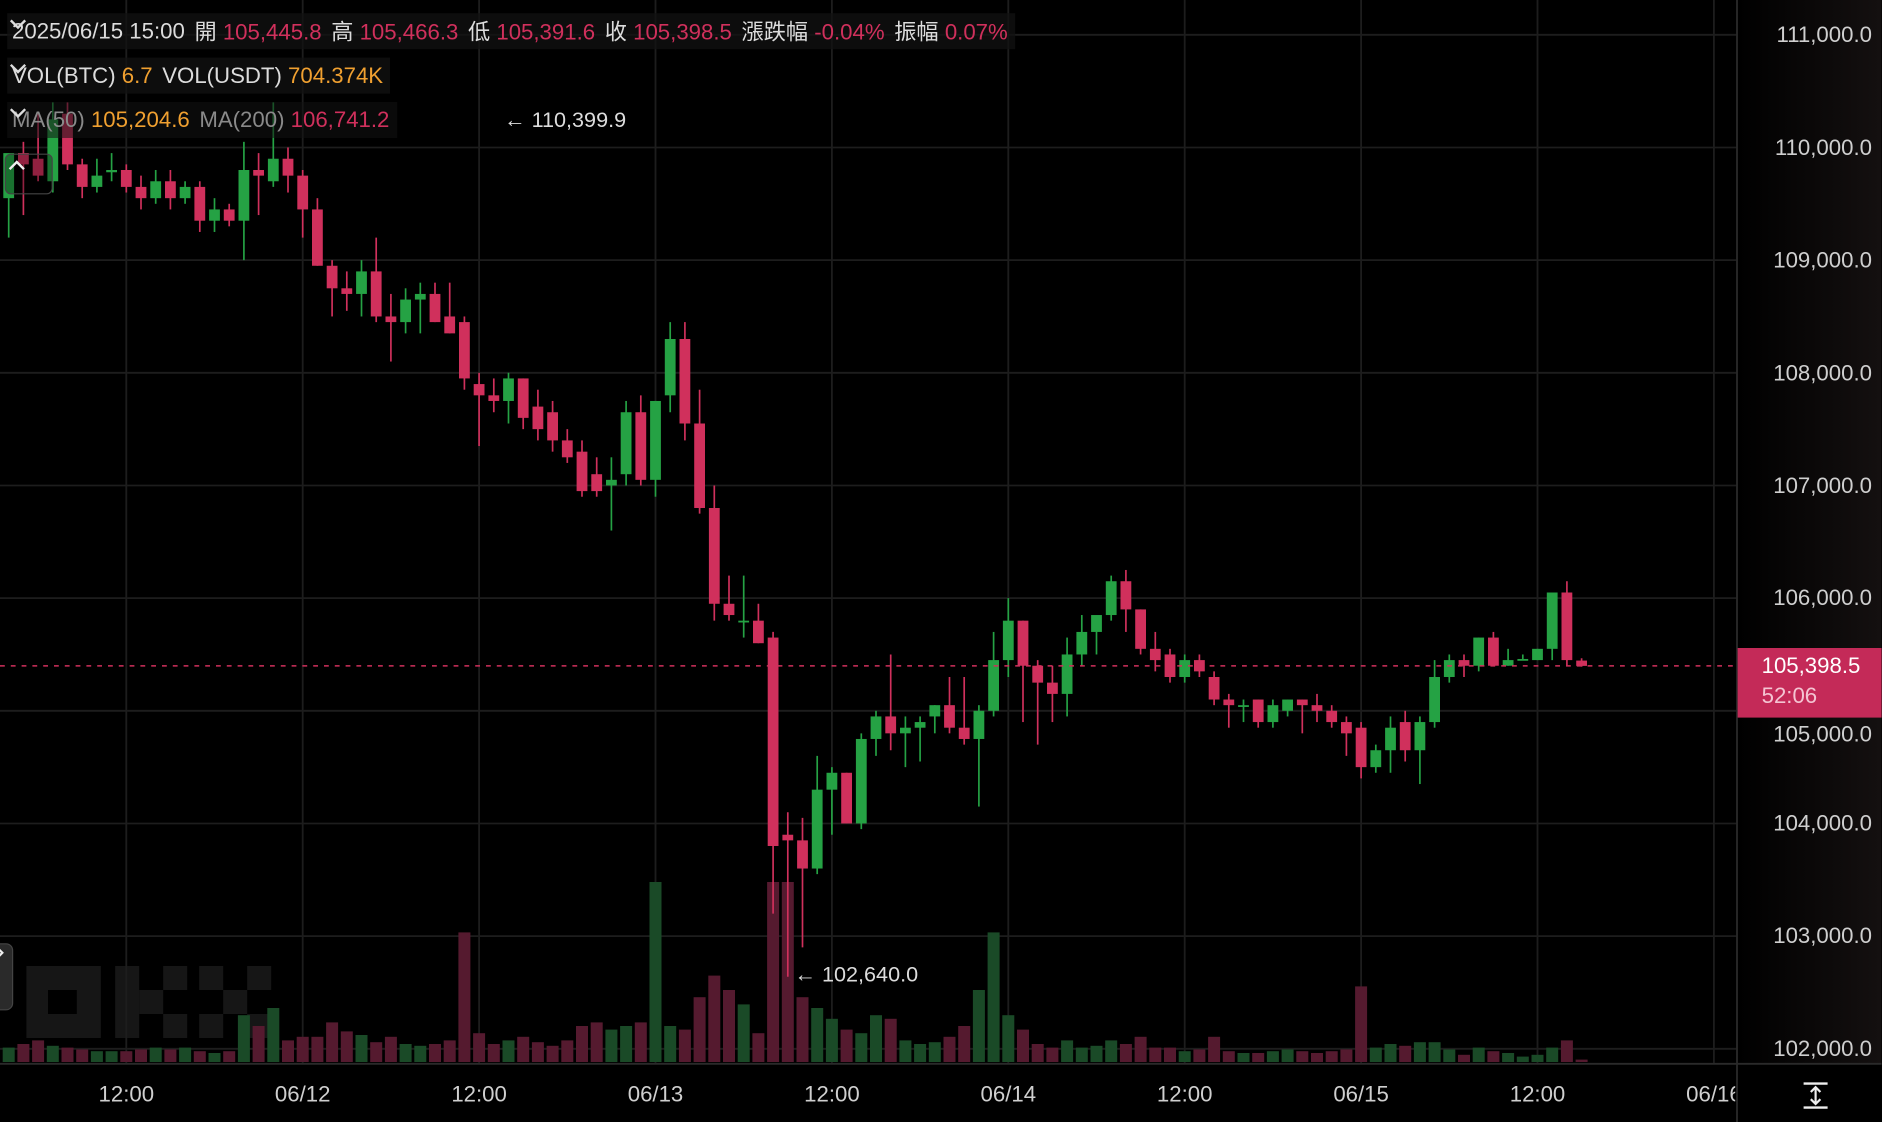  I want to click on side-panel-handle, so click(7, 977).